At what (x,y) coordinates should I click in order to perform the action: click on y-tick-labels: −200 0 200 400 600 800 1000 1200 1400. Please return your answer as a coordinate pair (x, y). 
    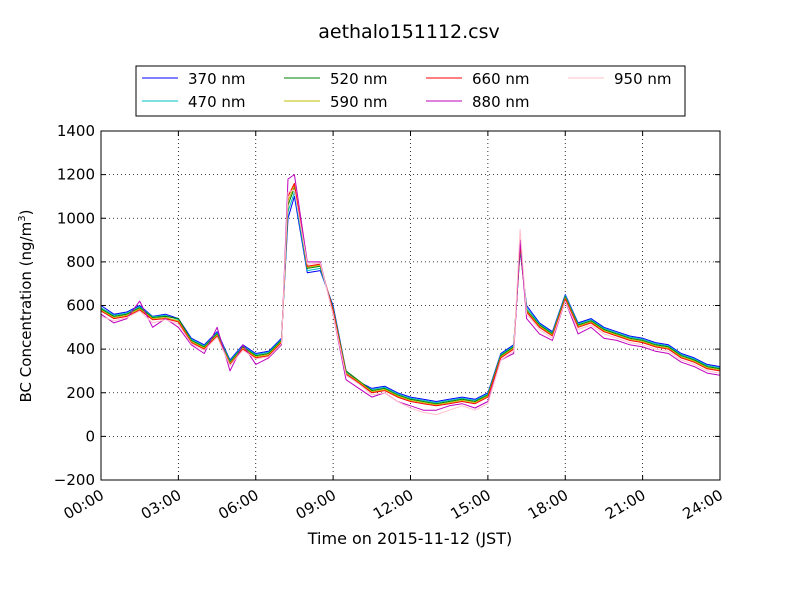
    Looking at the image, I should click on (74, 305).